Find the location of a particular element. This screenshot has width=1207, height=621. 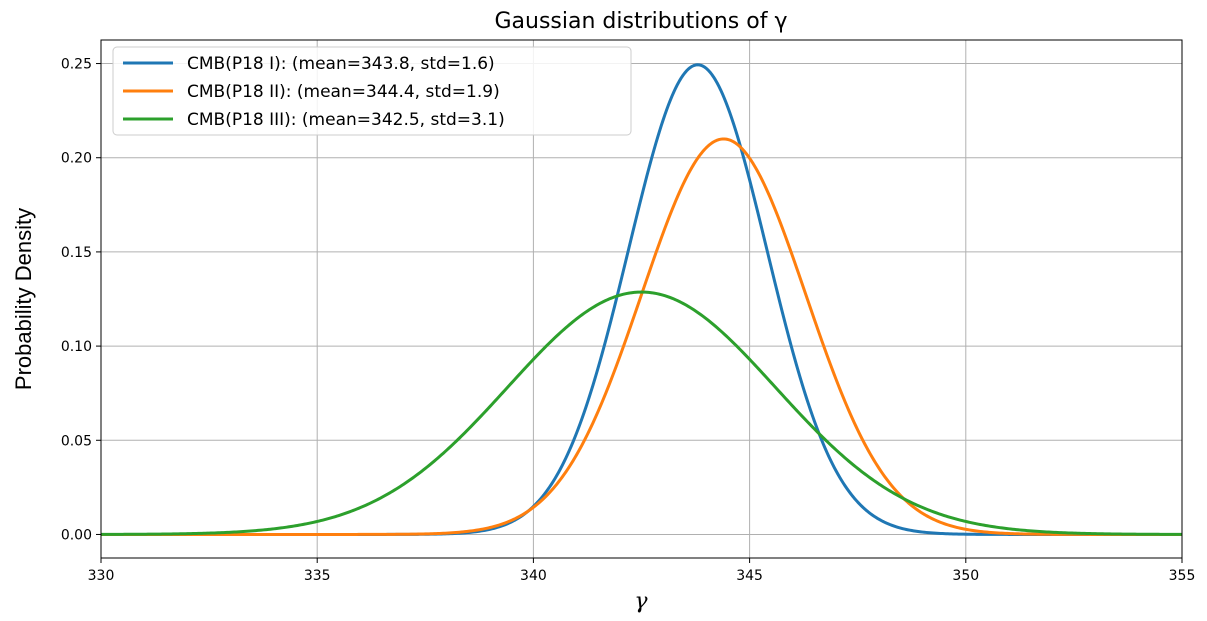

y-tick-label: 0.15 is located at coordinates (76, 253).